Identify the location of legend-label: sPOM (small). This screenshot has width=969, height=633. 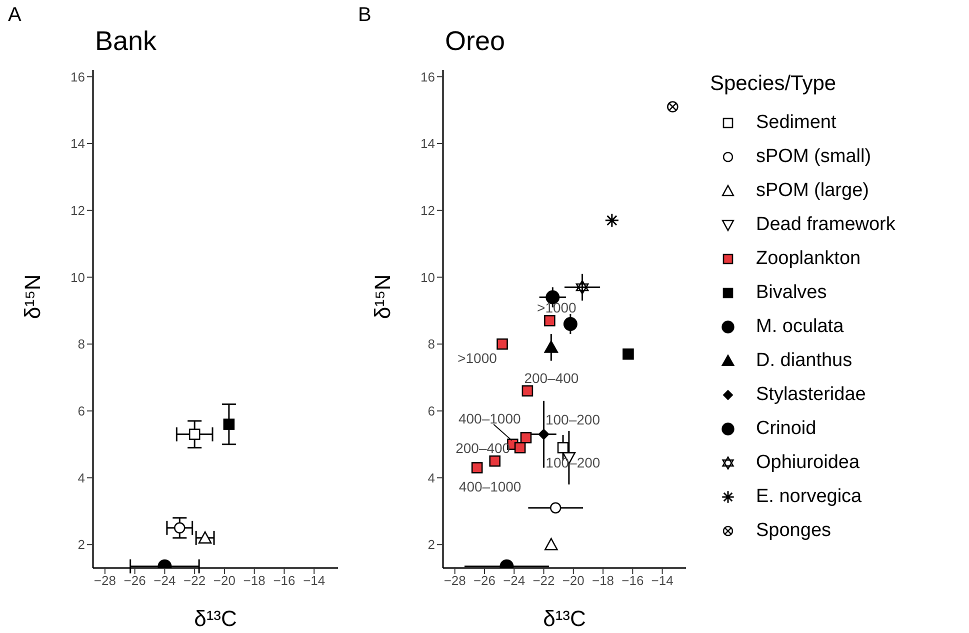
(814, 157).